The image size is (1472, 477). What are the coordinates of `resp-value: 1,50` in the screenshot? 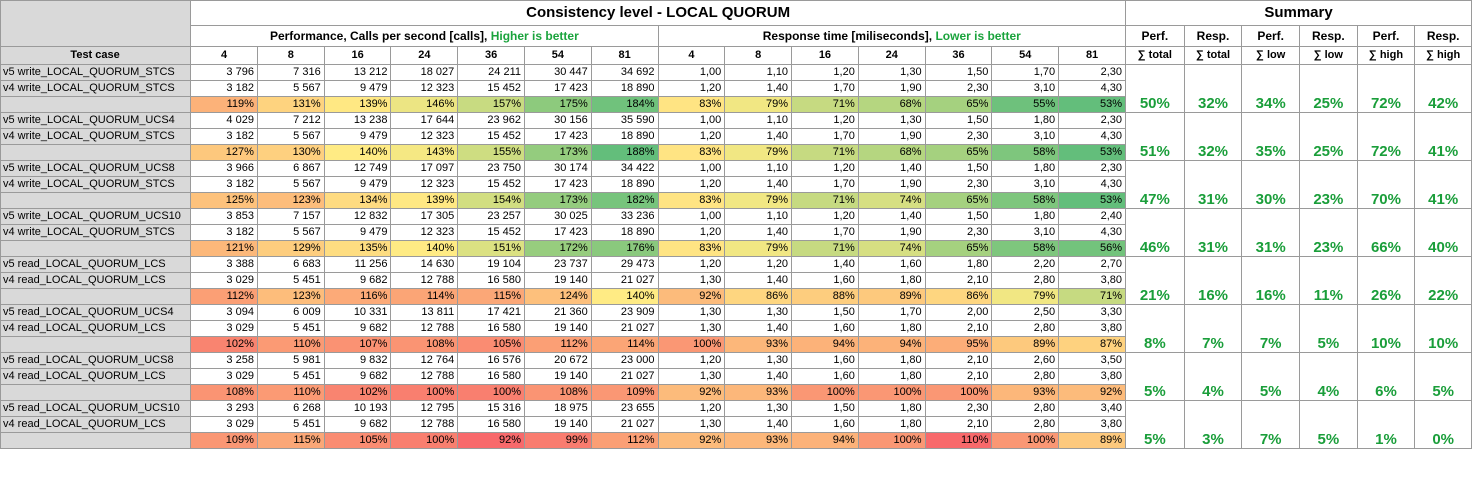 It's located at (958, 168).